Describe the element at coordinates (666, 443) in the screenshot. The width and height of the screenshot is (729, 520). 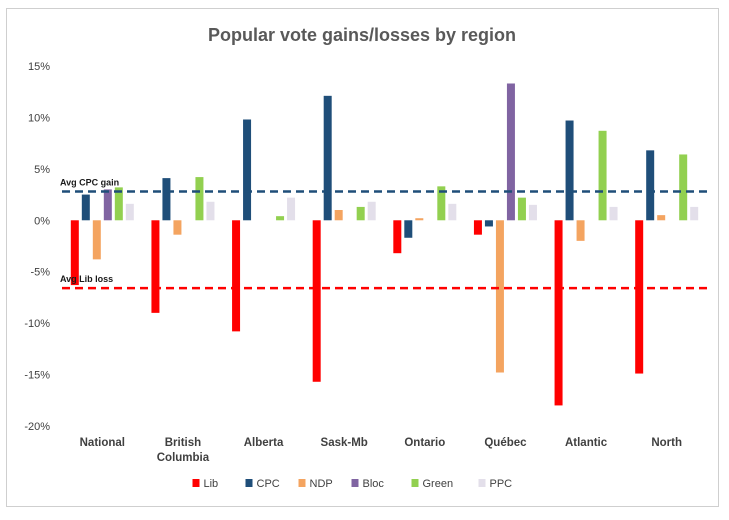
I see `x-category-label: North` at that location.